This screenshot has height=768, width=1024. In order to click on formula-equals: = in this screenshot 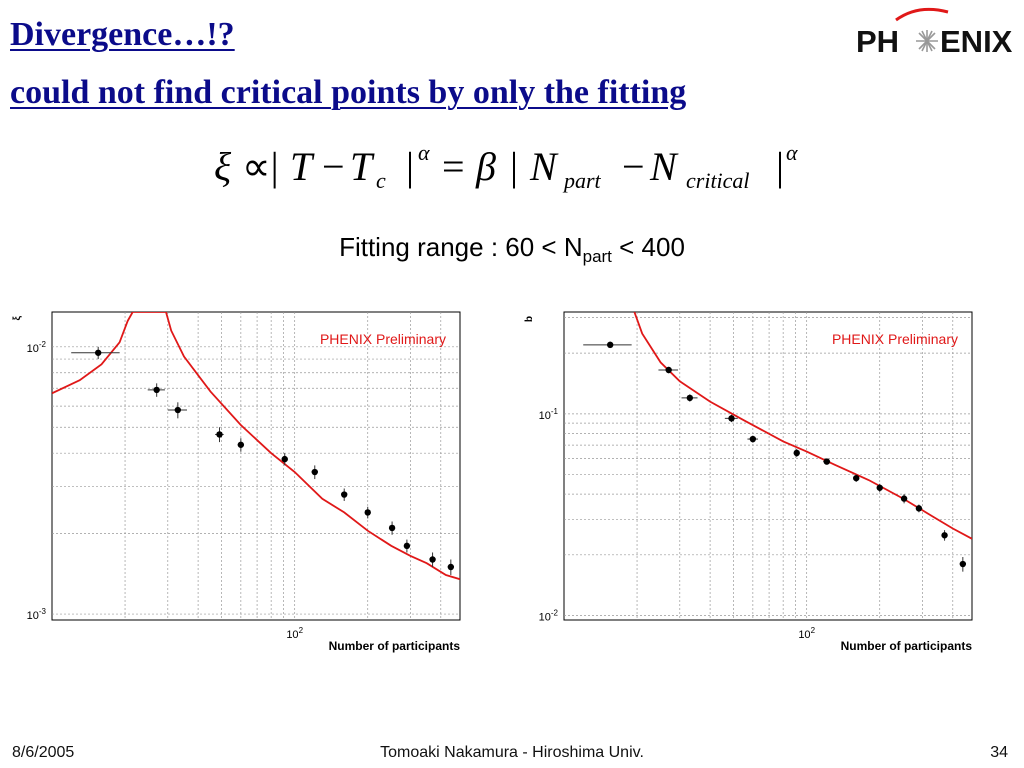, I will do `click(453, 166)`.